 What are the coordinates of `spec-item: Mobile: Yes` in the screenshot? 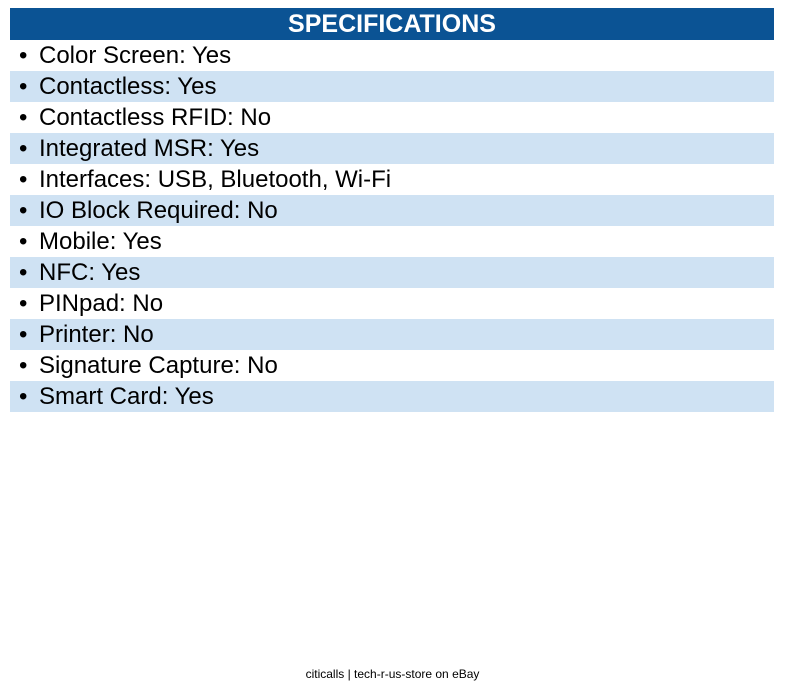 It's located at (392, 241).